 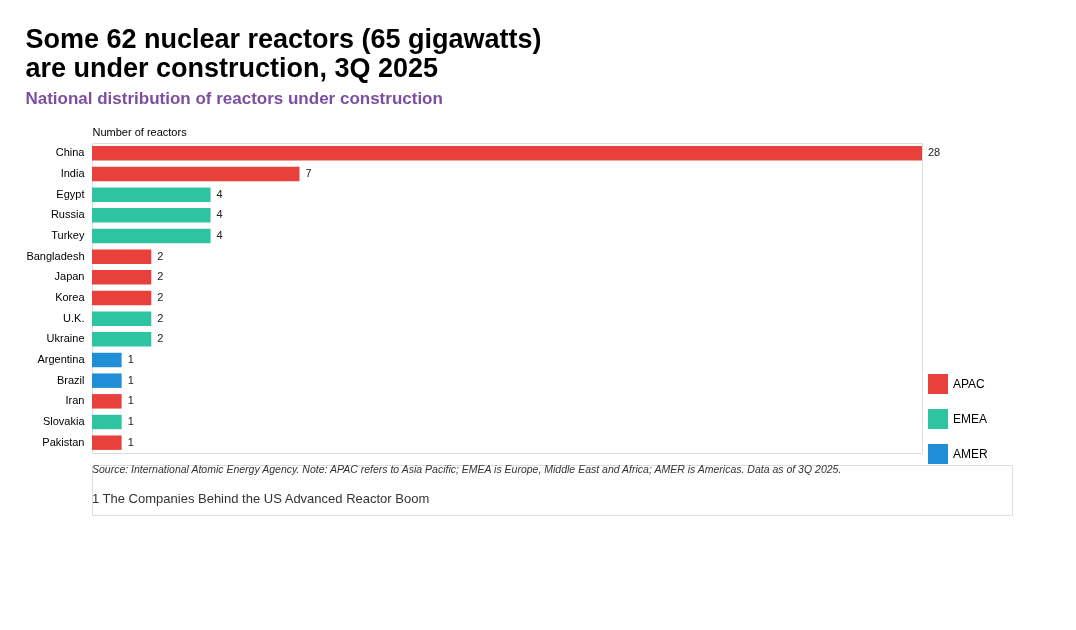 What do you see at coordinates (75, 400) in the screenshot?
I see `y-tick-label: Iran` at bounding box center [75, 400].